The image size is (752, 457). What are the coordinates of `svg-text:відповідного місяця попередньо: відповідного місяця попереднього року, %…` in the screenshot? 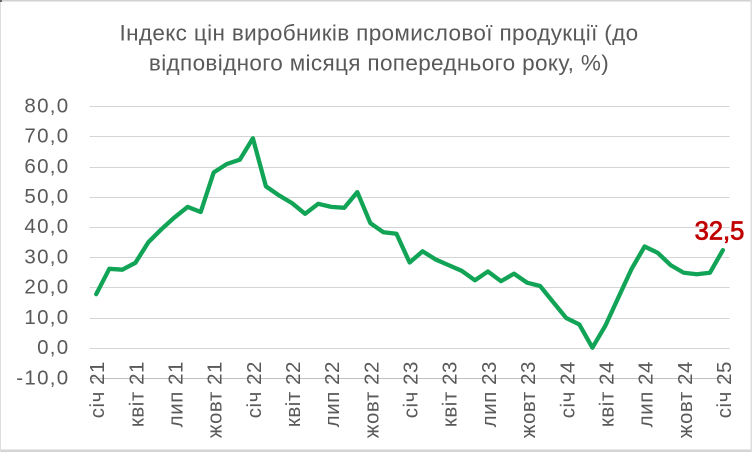 It's located at (379, 62).